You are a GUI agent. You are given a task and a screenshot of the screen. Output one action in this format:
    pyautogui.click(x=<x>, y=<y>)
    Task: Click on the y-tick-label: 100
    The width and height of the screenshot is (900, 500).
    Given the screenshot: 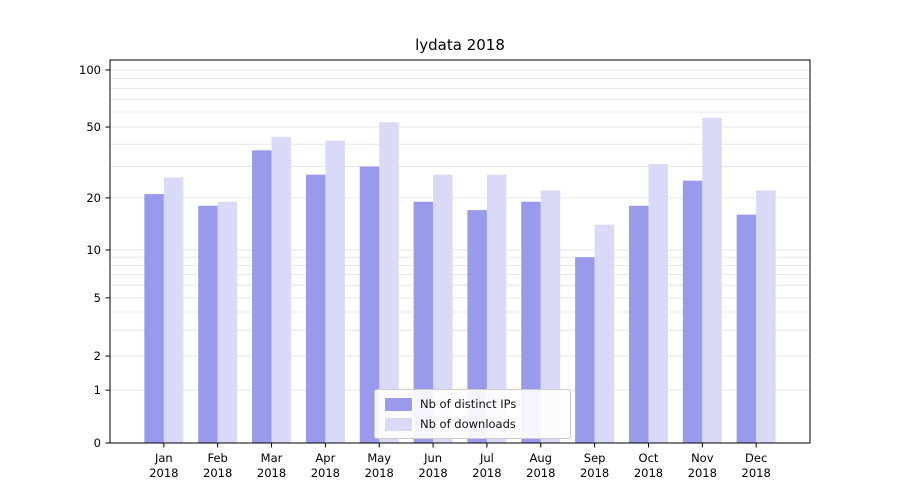 What is the action you would take?
    pyautogui.click(x=90, y=70)
    